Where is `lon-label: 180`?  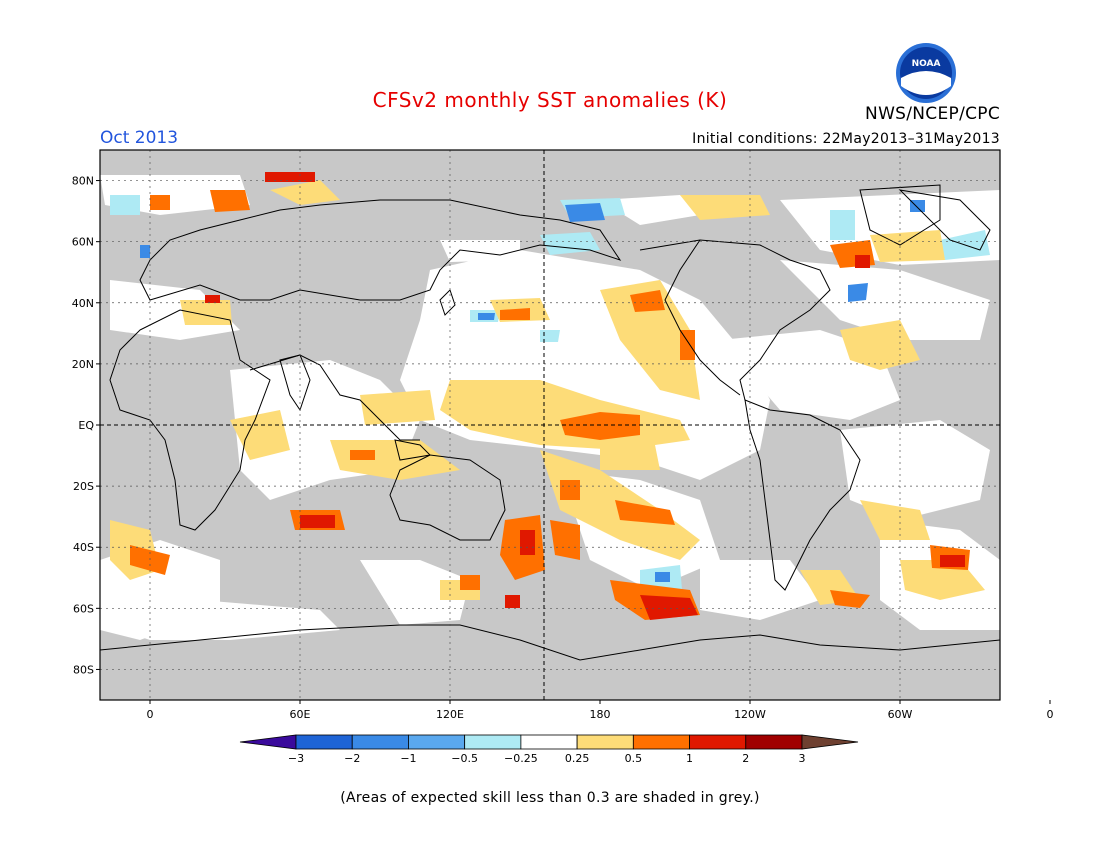
lon-label: 180 is located at coordinates (600, 714).